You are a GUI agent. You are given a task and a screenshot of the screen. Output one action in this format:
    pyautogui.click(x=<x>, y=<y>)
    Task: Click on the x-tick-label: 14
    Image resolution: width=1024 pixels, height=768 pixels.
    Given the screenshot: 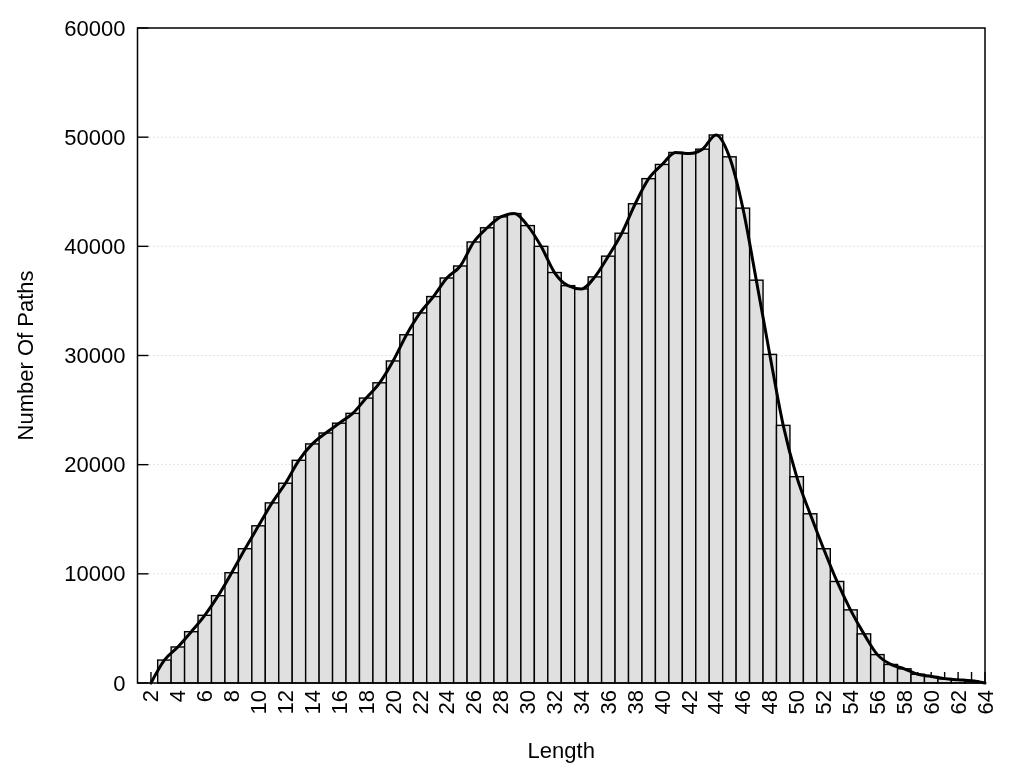 What is the action you would take?
    pyautogui.click(x=312, y=702)
    